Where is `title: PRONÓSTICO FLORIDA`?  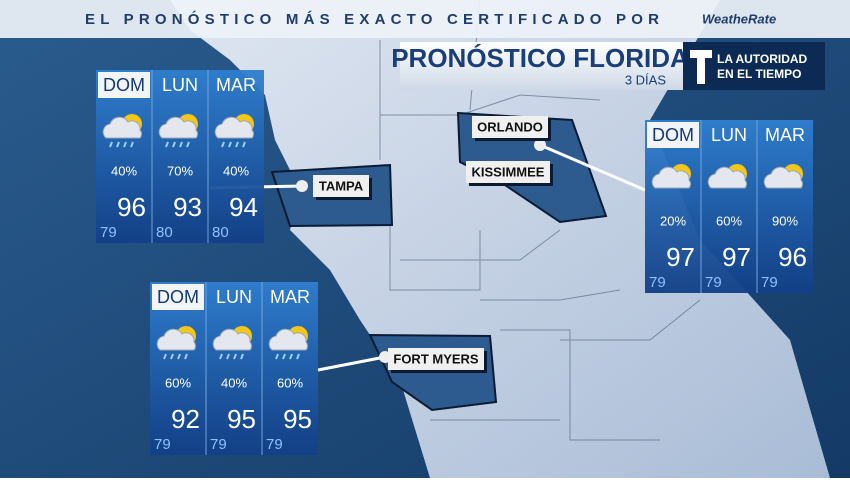 title: PRONÓSTICO FLORIDA is located at coordinates (540, 58).